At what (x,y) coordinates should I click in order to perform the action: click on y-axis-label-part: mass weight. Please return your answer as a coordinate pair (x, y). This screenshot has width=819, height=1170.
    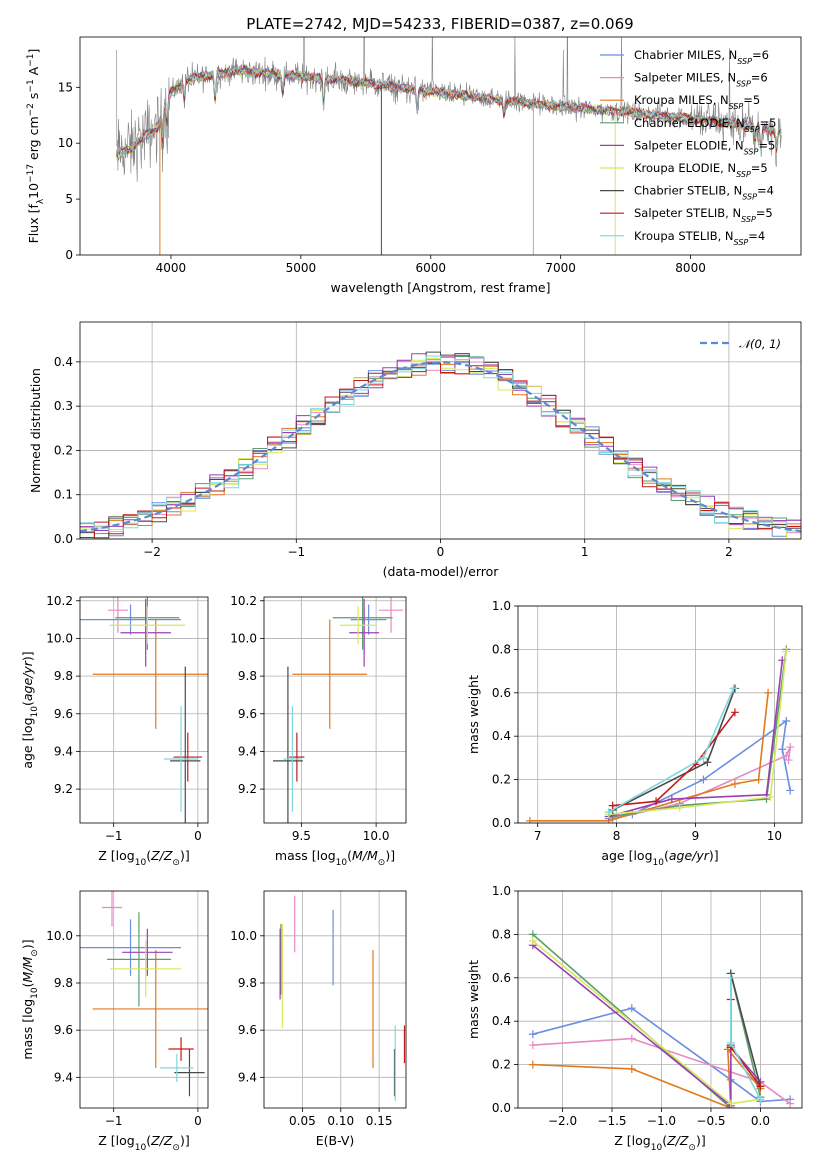
    Looking at the image, I should click on (473, 714).